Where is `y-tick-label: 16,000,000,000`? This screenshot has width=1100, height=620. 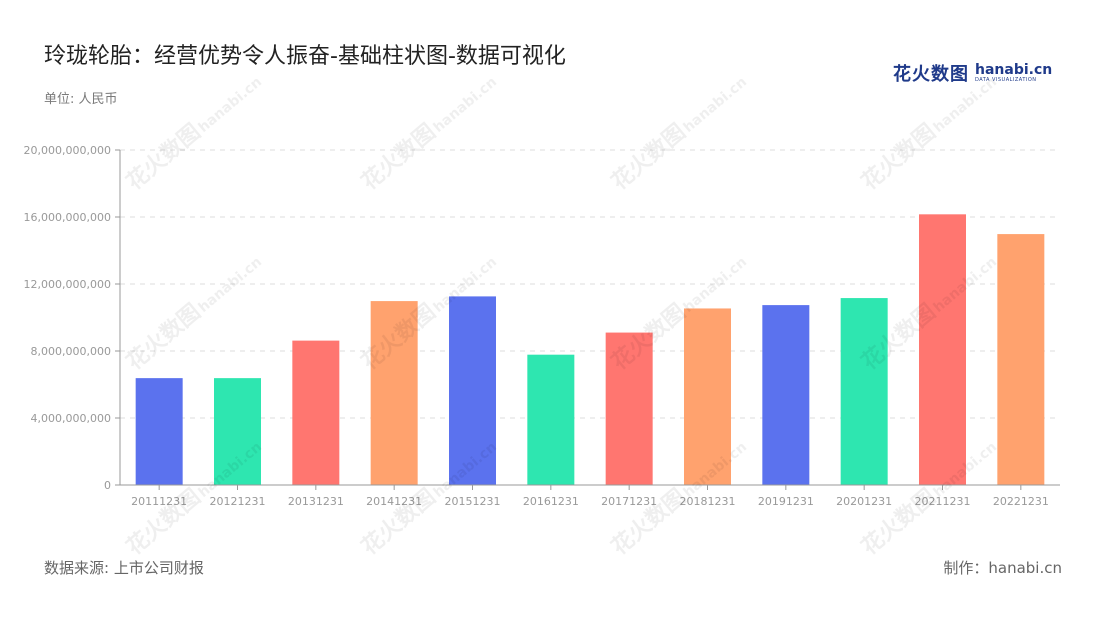
y-tick-label: 16,000,000,000 is located at coordinates (67, 217).